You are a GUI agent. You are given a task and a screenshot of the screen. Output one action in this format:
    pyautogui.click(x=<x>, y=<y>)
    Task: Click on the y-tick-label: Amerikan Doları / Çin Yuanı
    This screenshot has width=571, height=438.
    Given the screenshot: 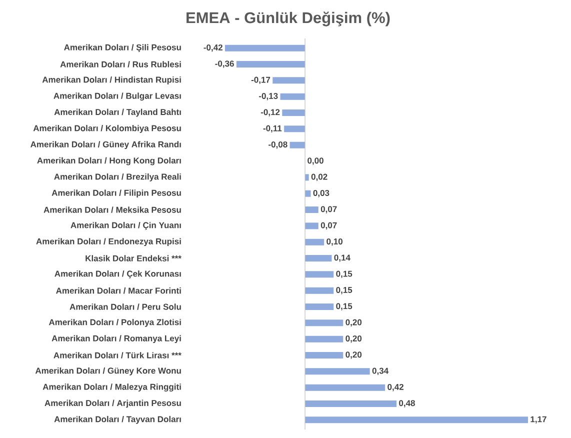 What is the action you would take?
    pyautogui.click(x=125, y=226)
    